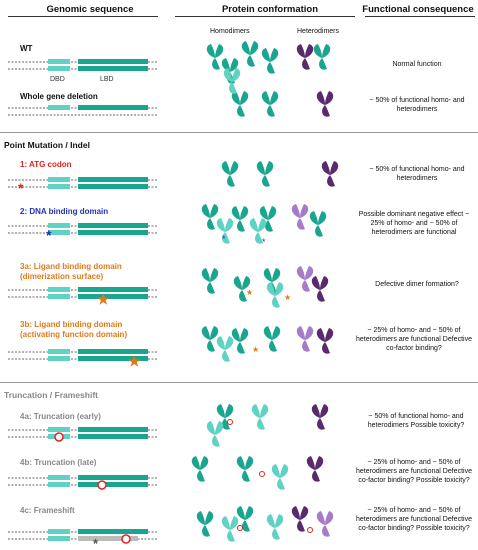 The image size is (478, 550). I want to click on row-label-trunc-late: 4b: Truncation (late), so click(58, 462).